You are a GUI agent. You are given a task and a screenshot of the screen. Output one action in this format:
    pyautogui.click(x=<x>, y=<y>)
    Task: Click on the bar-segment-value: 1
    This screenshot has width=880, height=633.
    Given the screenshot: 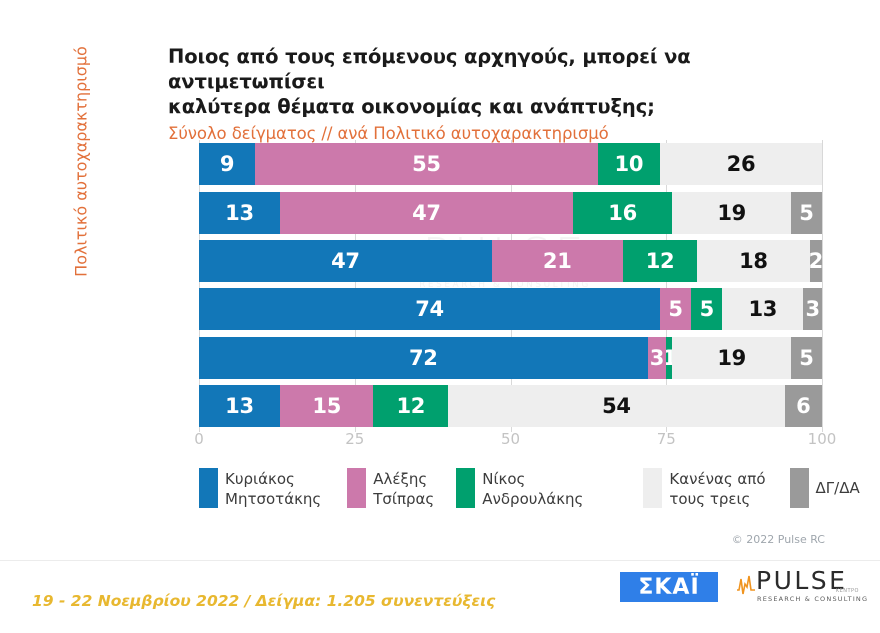 What is the action you would take?
    pyautogui.click(x=669, y=358)
    